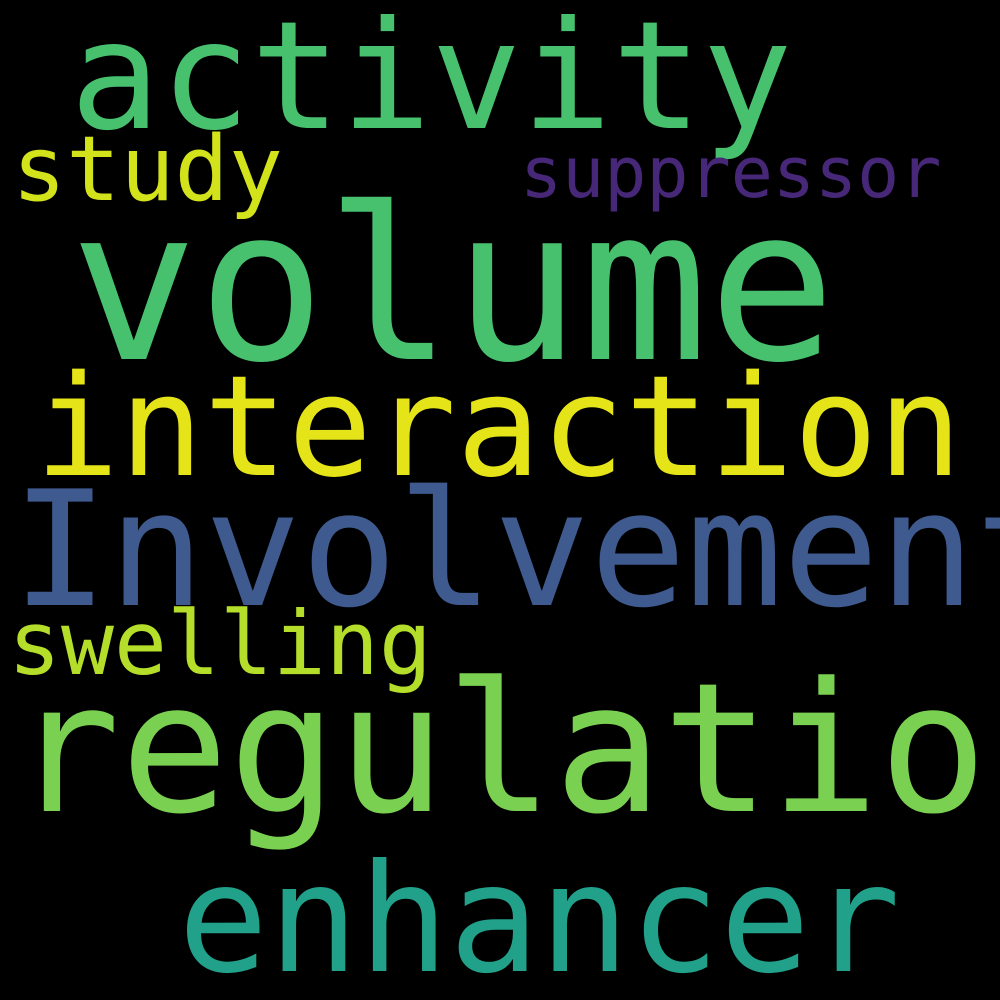 Image resolution: width=1000 pixels, height=1000 pixels. I want to click on word-suppressor: suppressor, so click(731, 173).